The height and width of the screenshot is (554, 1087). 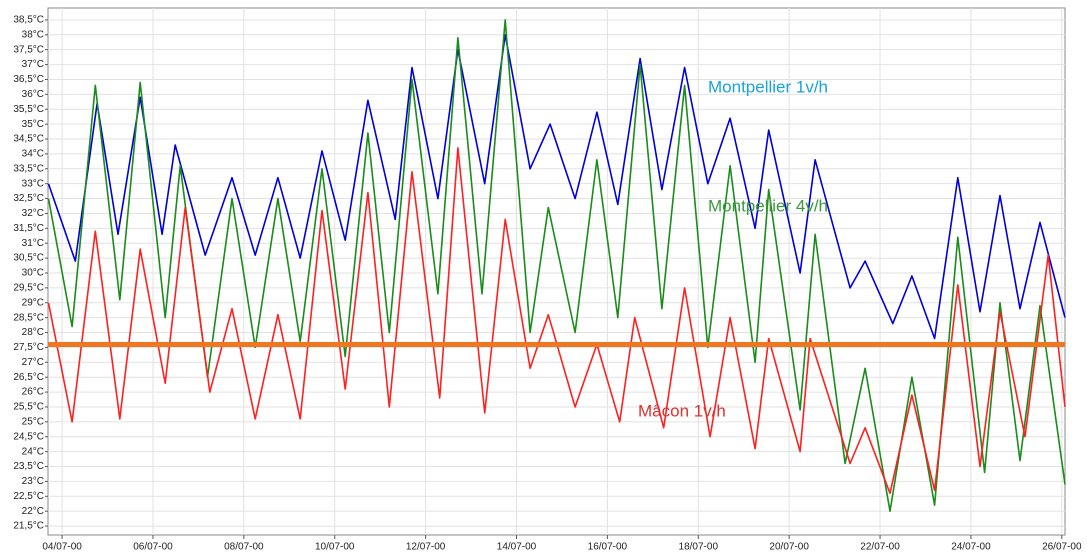 I want to click on y-tick-label: 30,5°C, so click(x=28, y=258).